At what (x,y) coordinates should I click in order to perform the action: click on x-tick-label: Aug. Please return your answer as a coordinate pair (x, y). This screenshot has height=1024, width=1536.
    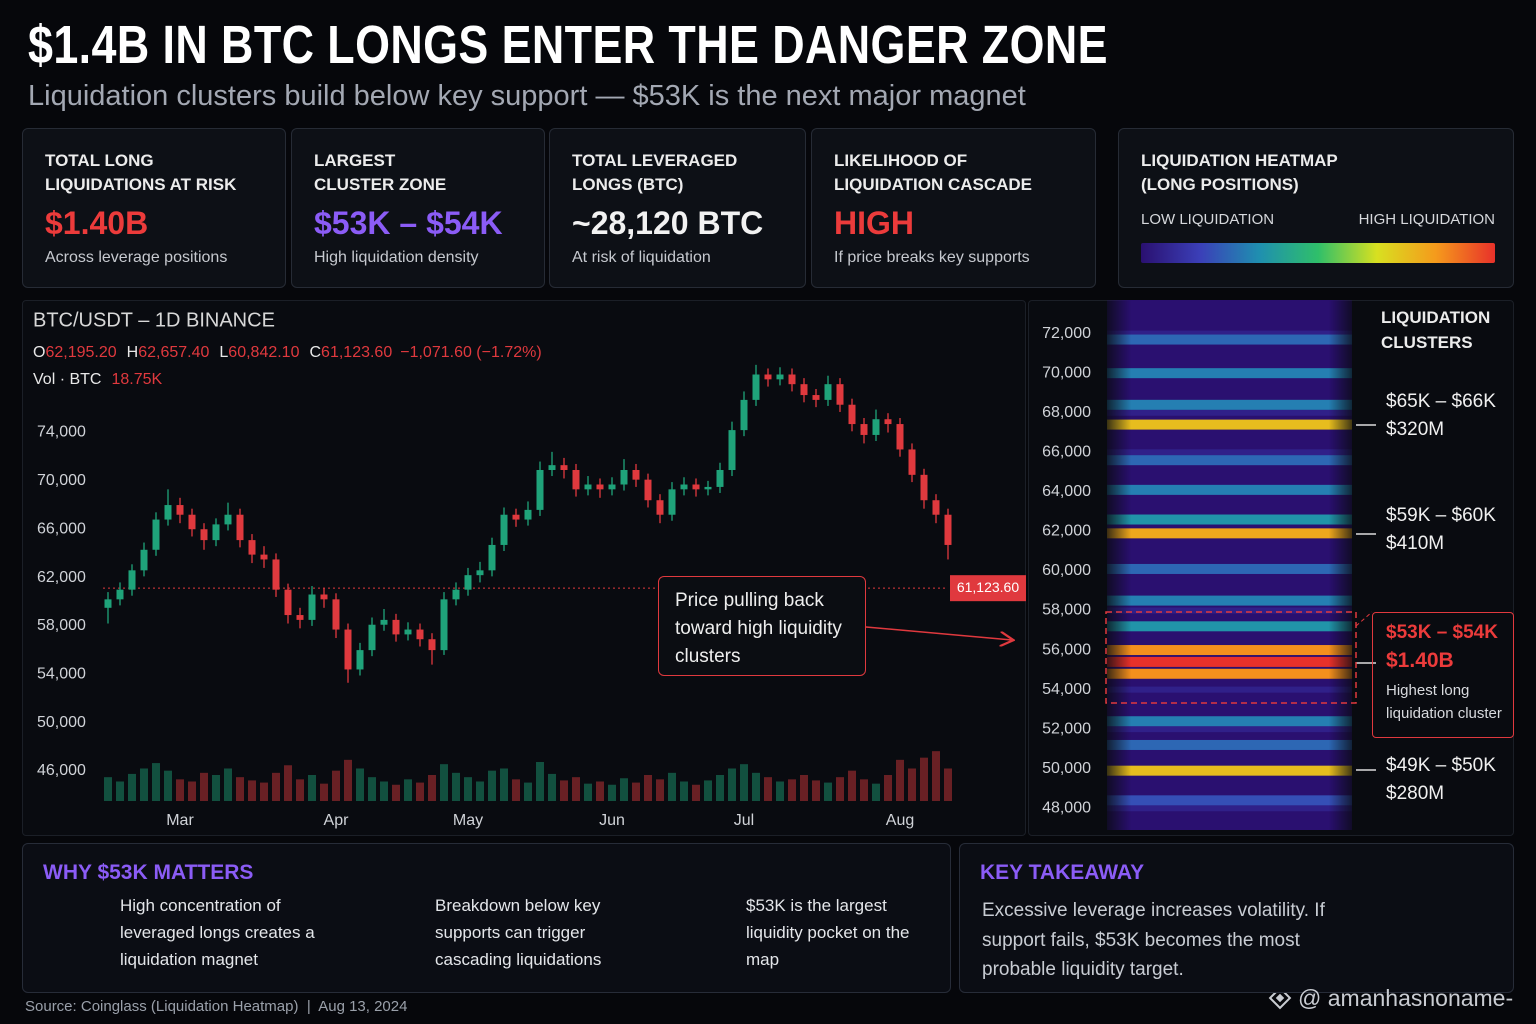
    Looking at the image, I should click on (900, 820).